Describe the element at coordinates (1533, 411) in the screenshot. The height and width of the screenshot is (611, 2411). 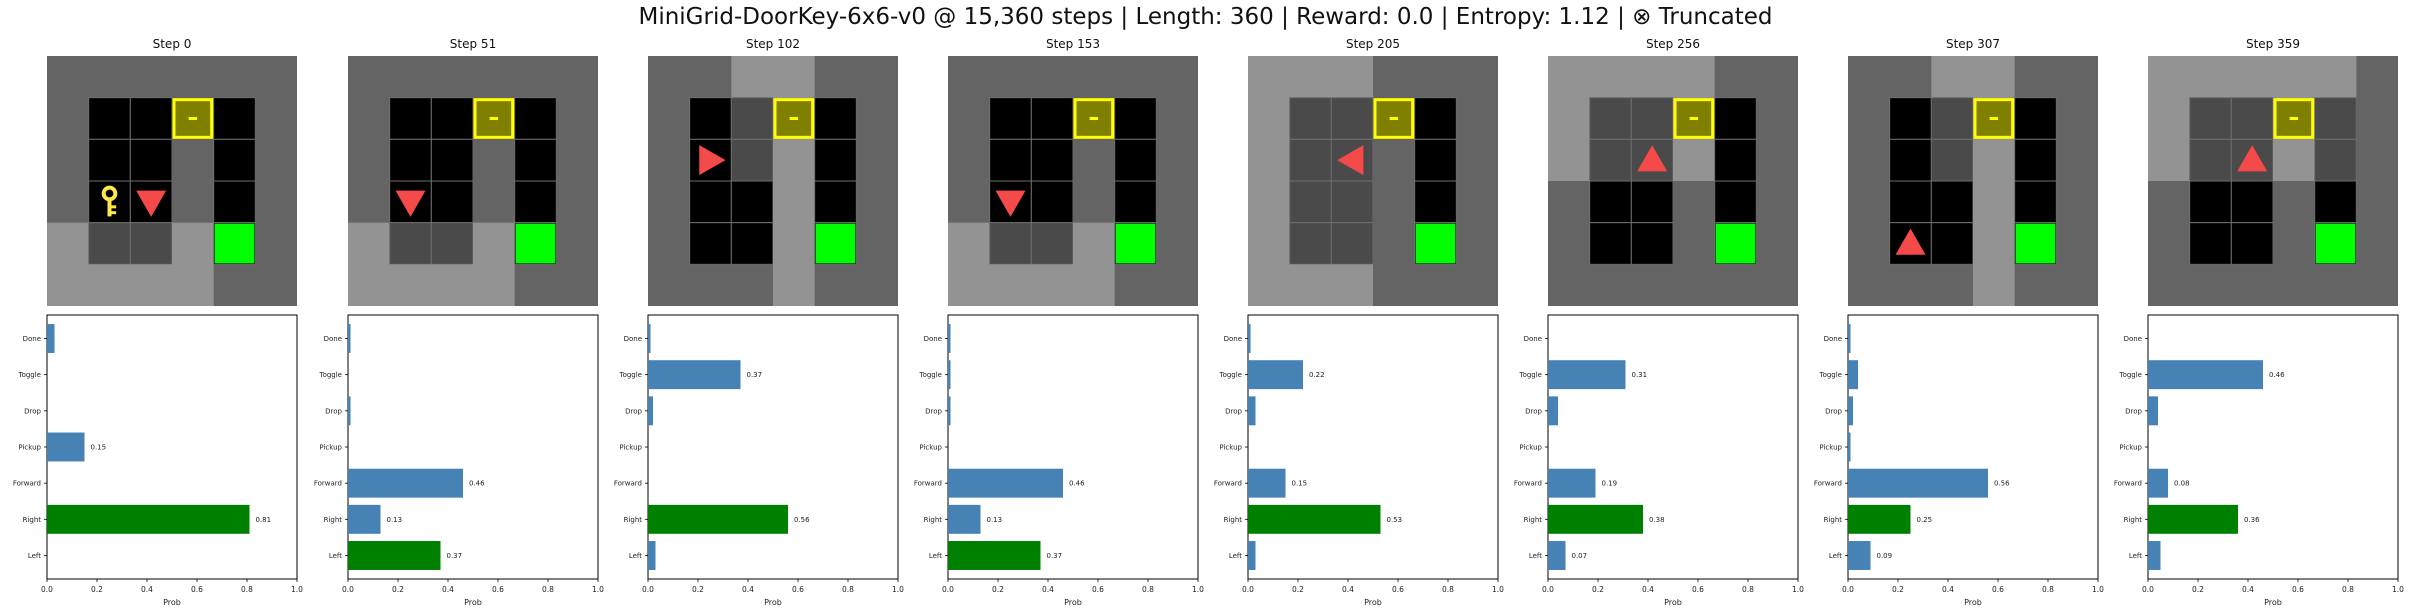
I see `ytick-label: Drop` at that location.